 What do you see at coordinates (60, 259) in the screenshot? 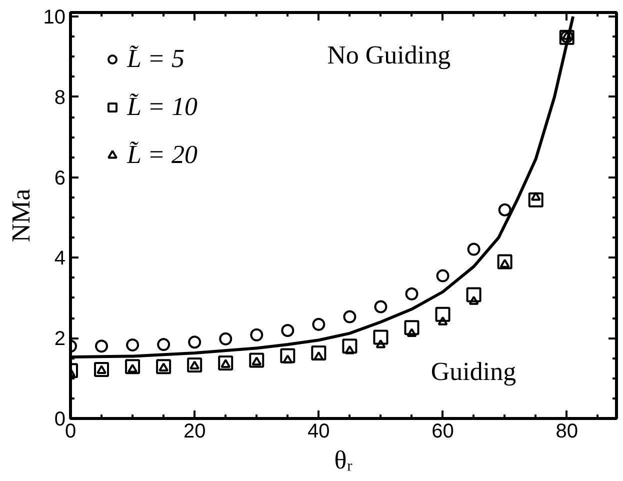
I see `y-tick-label: 4` at bounding box center [60, 259].